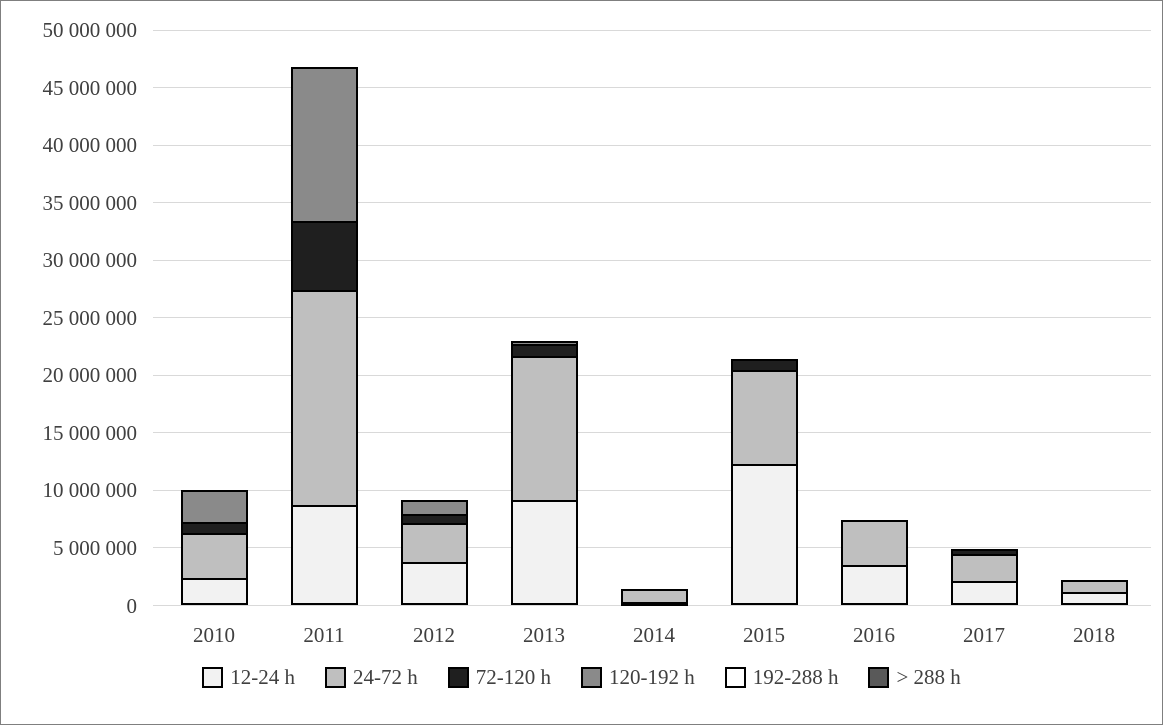  Describe the element at coordinates (544, 635) in the screenshot. I see `x-axis-tick-label: 2013` at that location.